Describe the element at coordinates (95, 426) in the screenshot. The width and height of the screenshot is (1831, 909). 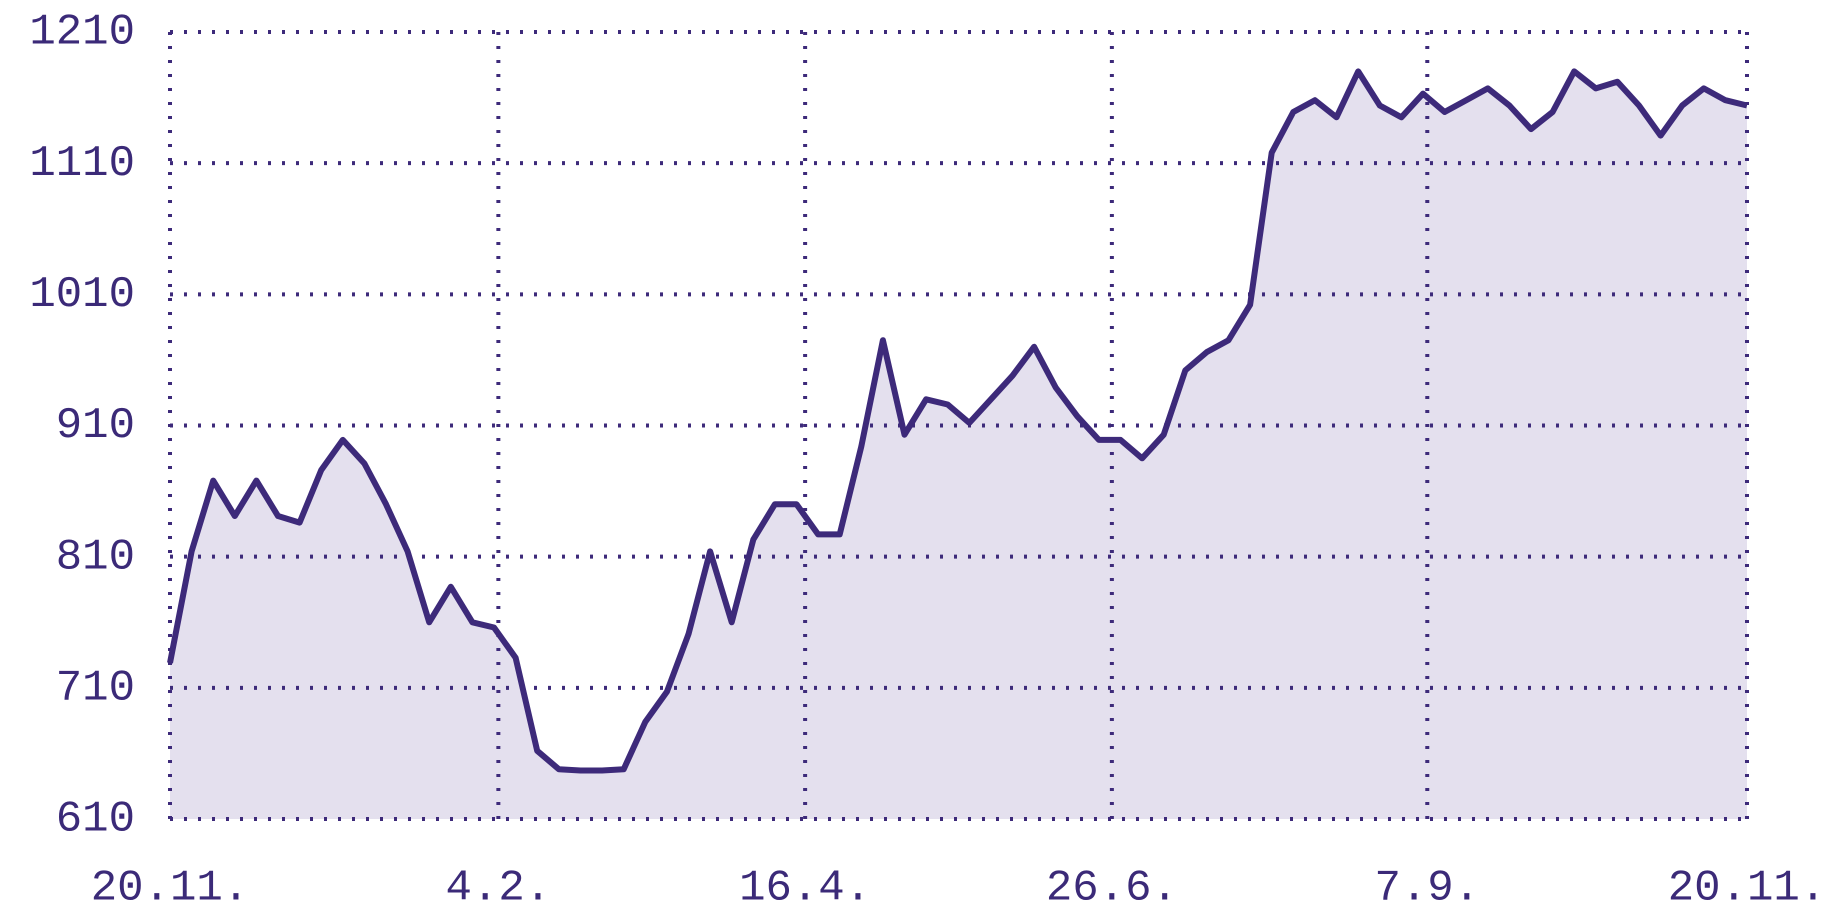
I see `y-tick-label: 910` at that location.